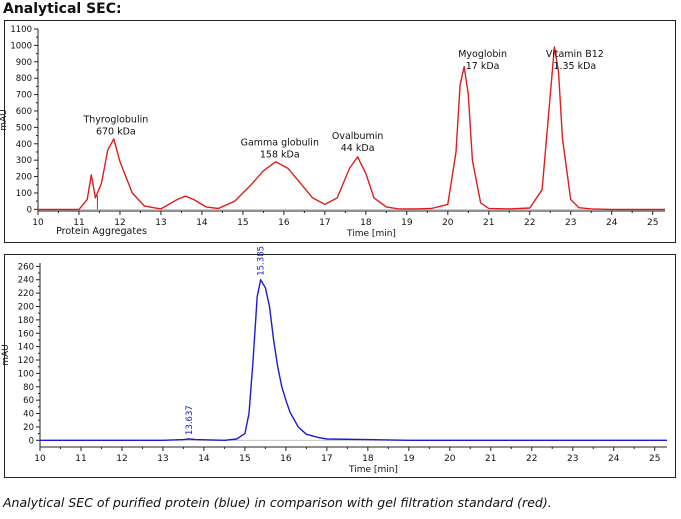  What do you see at coordinates (28, 415) in the screenshot?
I see `y-tick-label: 40` at bounding box center [28, 415].